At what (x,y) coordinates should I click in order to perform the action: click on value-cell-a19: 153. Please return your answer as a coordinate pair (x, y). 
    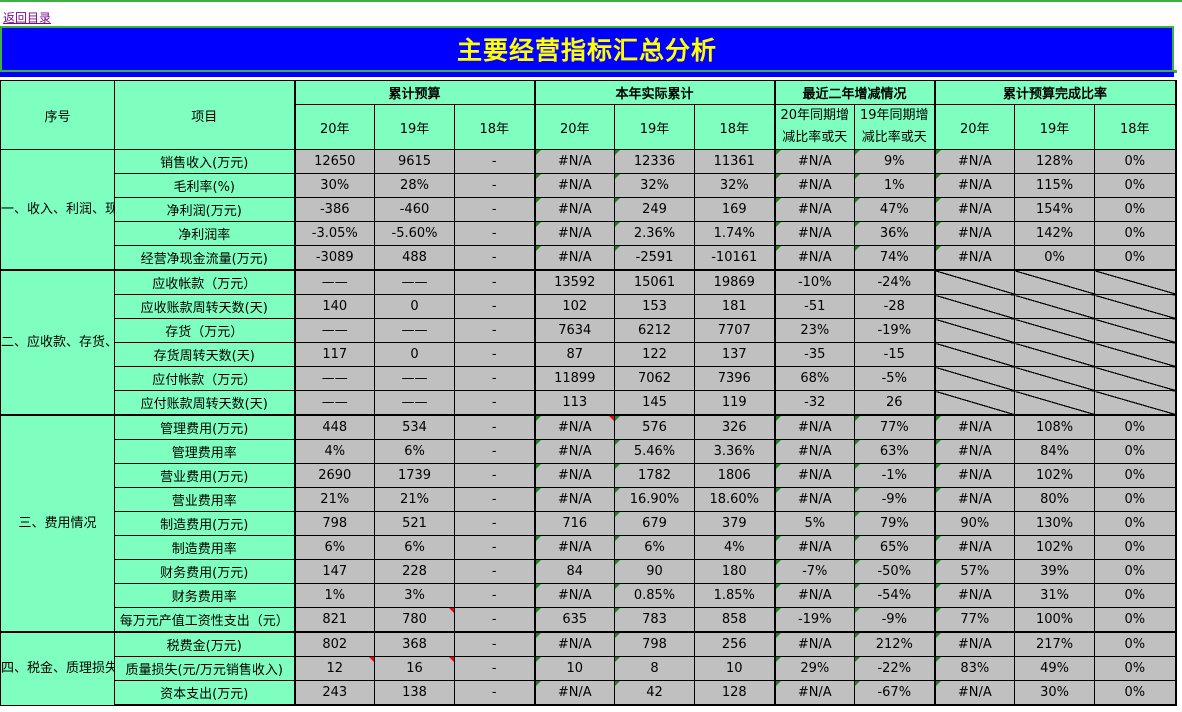
    Looking at the image, I should click on (655, 306).